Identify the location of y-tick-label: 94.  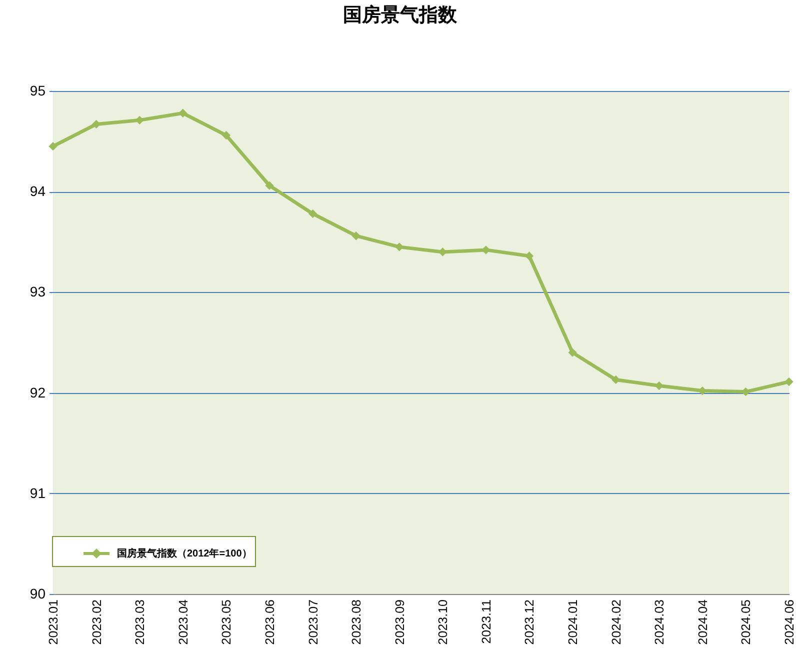
(38, 191).